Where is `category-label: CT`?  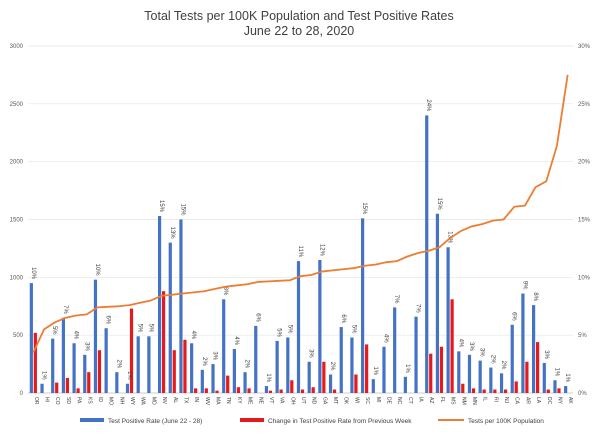
category-label: CT is located at coordinates (410, 400).